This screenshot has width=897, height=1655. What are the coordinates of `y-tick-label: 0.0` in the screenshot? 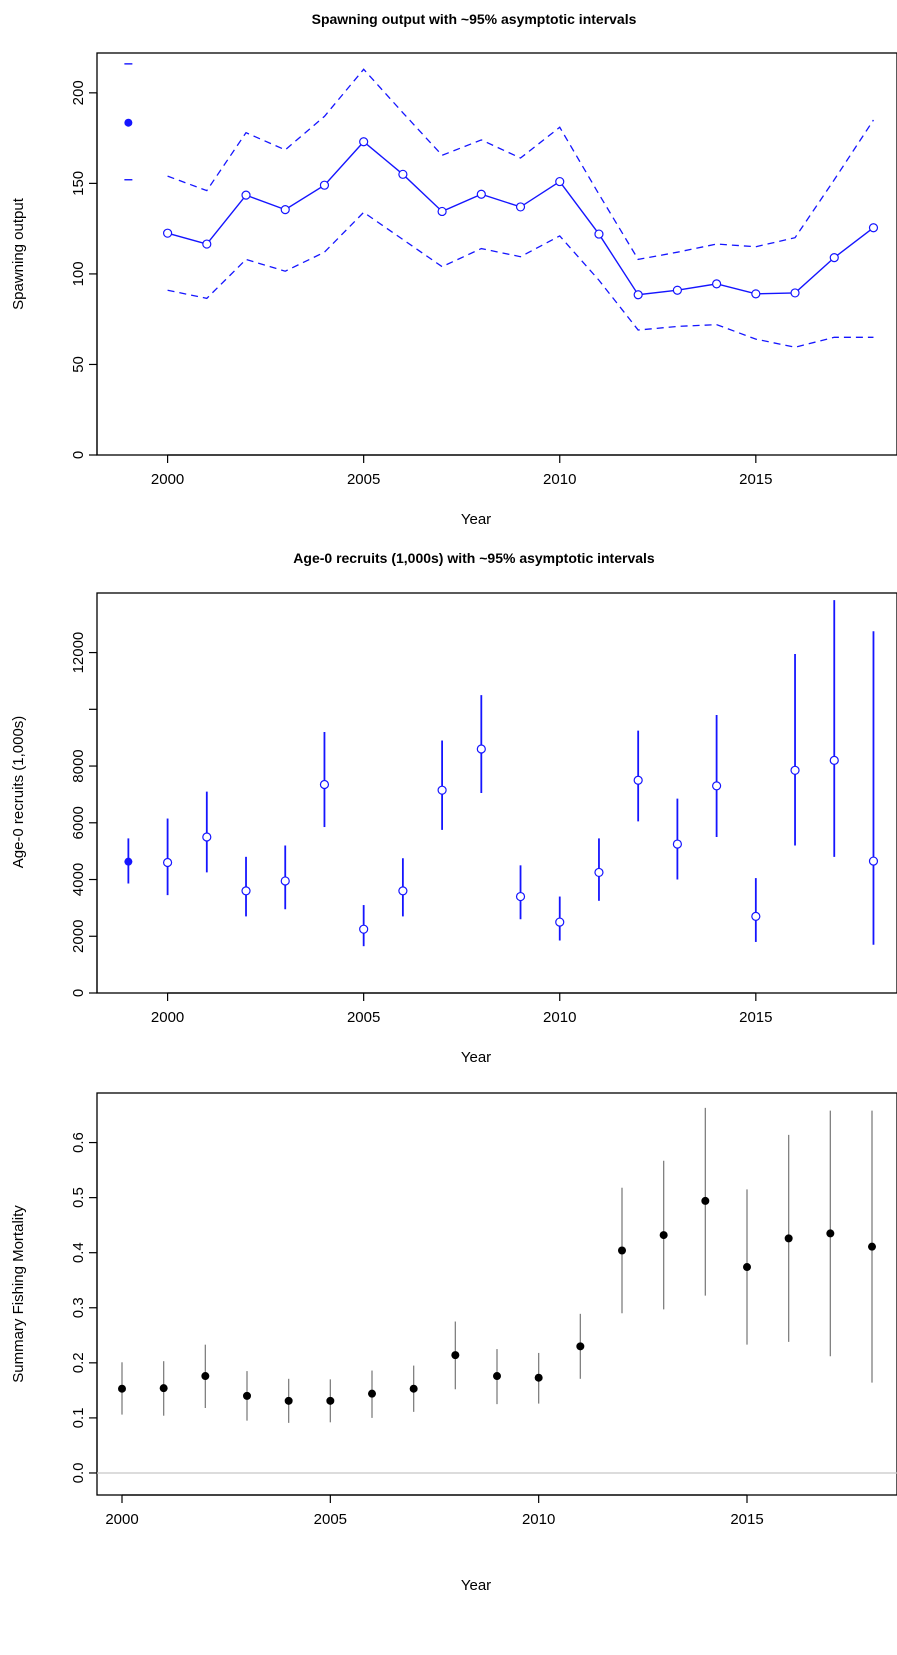 It's located at (78, 1473).